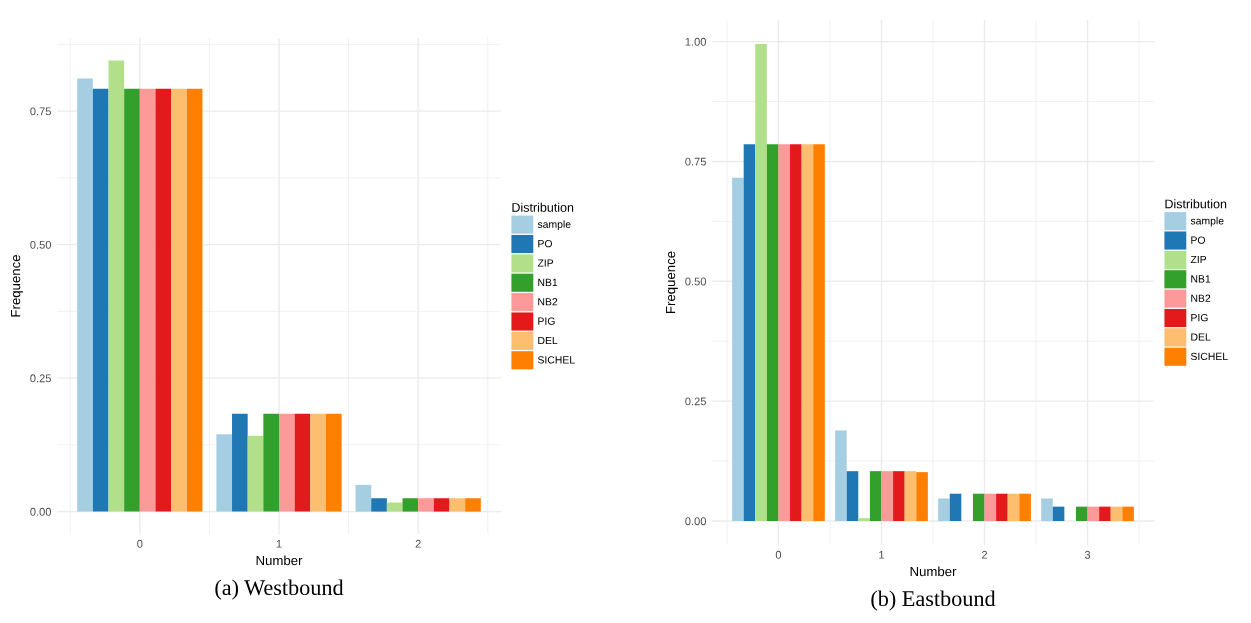  Describe the element at coordinates (933, 600) in the screenshot. I see `text: (b) Eastbound` at that location.